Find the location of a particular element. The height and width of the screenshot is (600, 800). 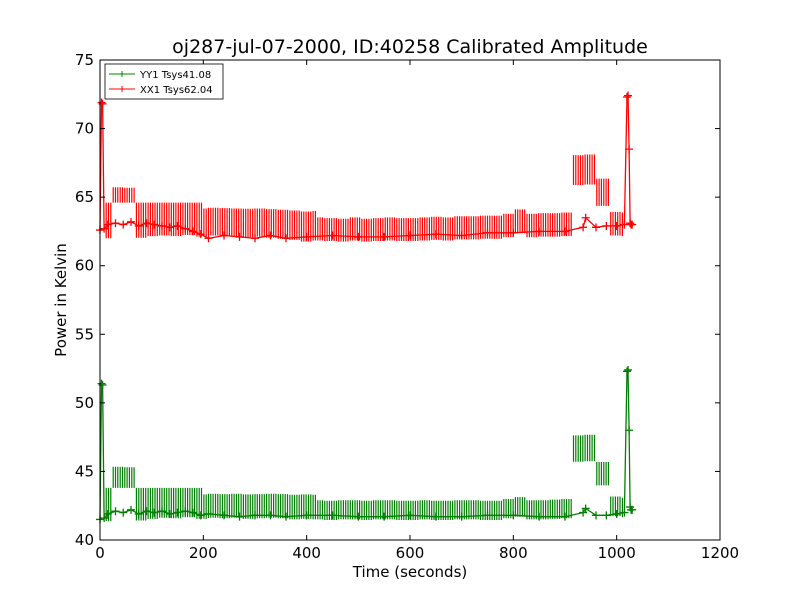

x-tick-label: 400 is located at coordinates (306, 553).